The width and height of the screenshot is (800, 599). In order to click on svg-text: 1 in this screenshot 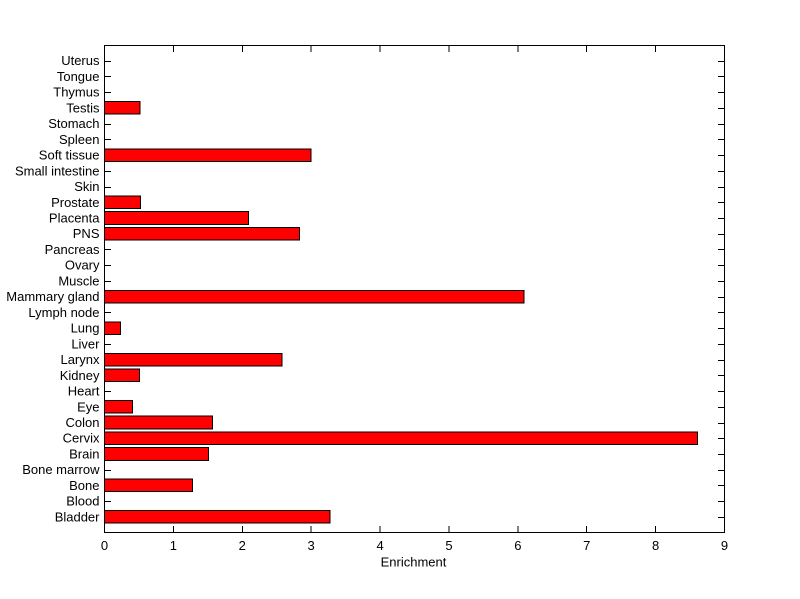, I will do `click(173, 545)`.